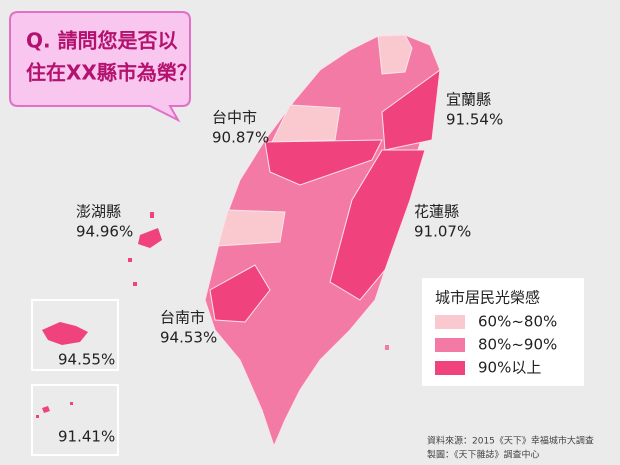 The image size is (620, 465). I want to click on region-name: 澎湖縣, so click(98, 212).